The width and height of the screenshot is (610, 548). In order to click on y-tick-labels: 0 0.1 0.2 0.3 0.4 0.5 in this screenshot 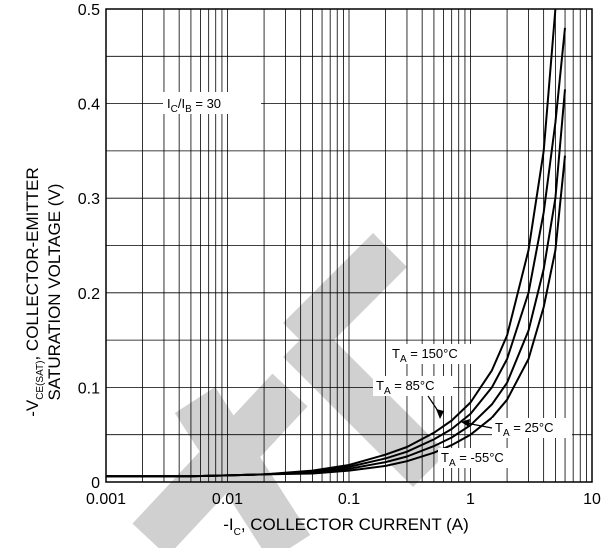, I will do `click(89, 247)`.